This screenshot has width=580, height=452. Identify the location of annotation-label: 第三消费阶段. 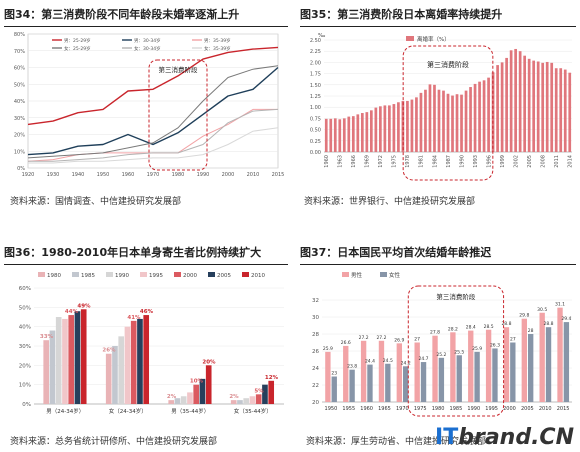
(179, 69).